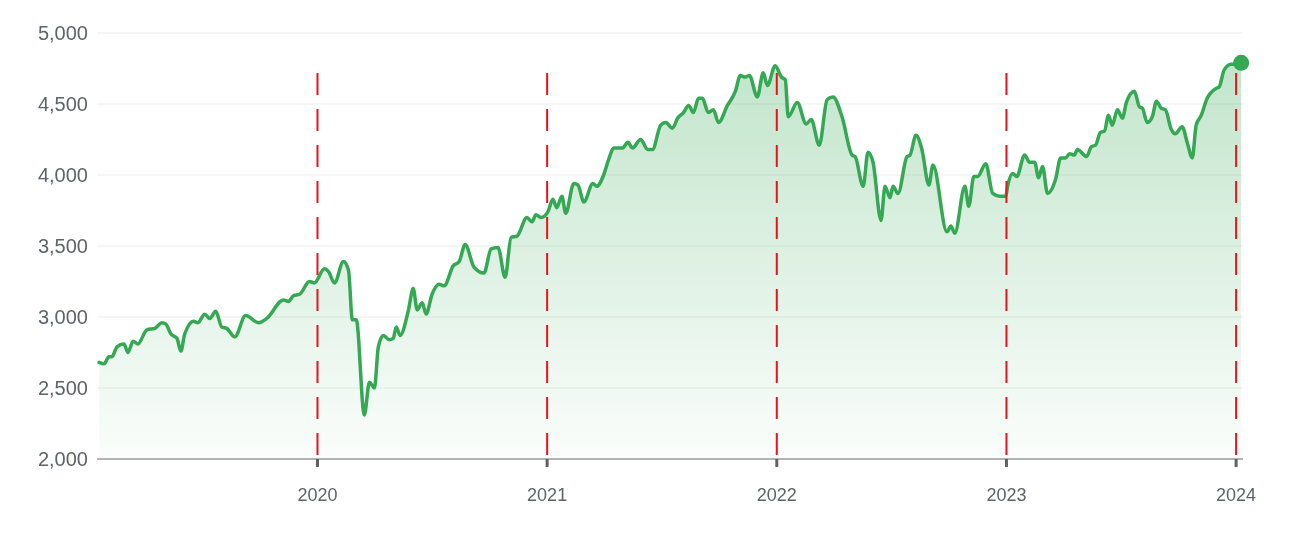  I want to click on y-tick-label: 5,000, so click(62, 33).